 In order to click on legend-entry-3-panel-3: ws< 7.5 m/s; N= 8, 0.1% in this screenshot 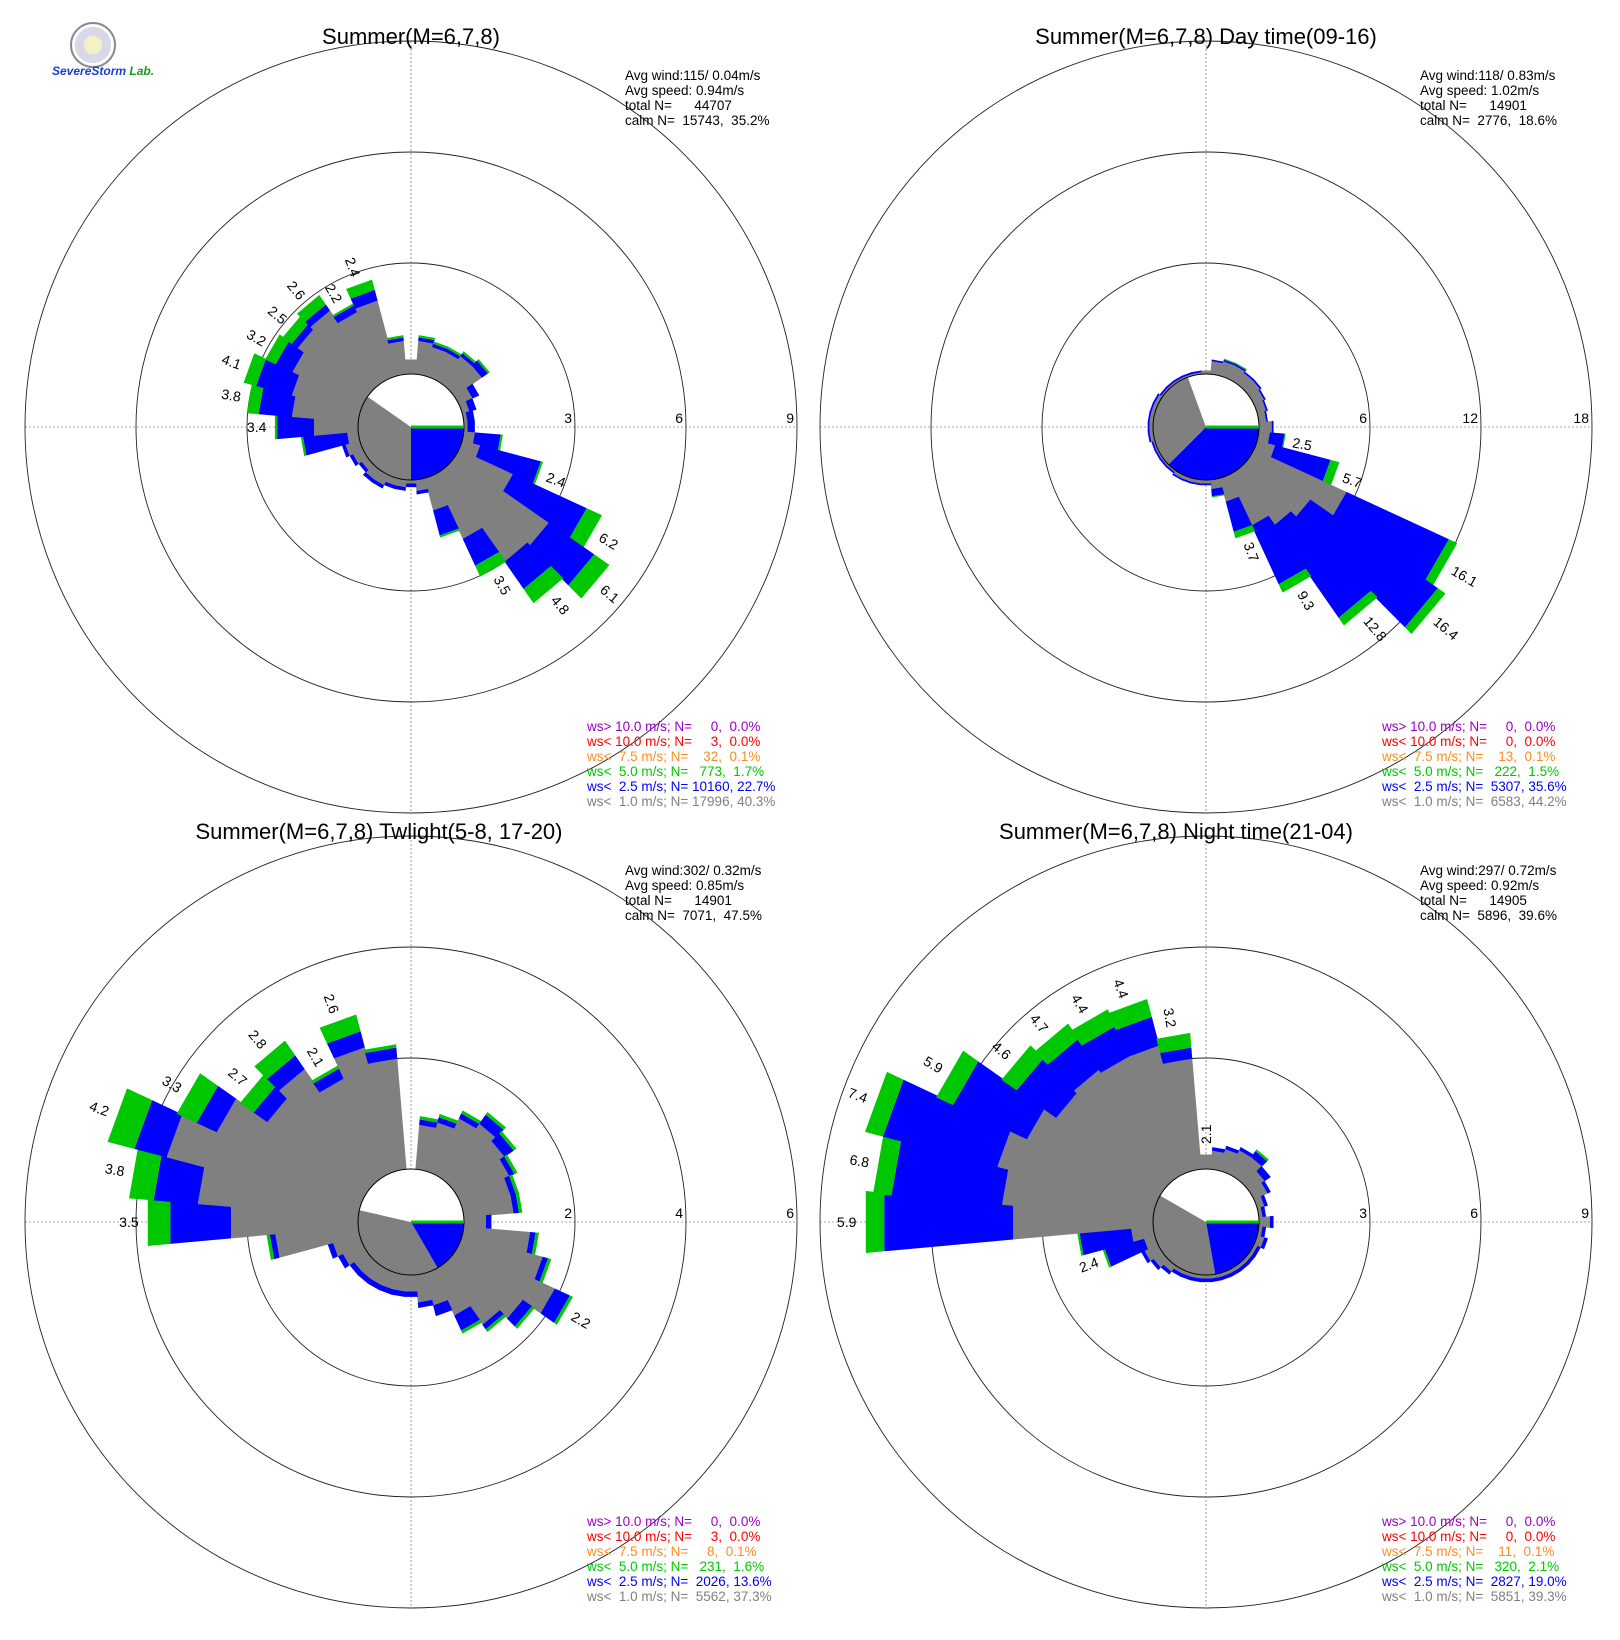, I will do `click(671, 1551)`.